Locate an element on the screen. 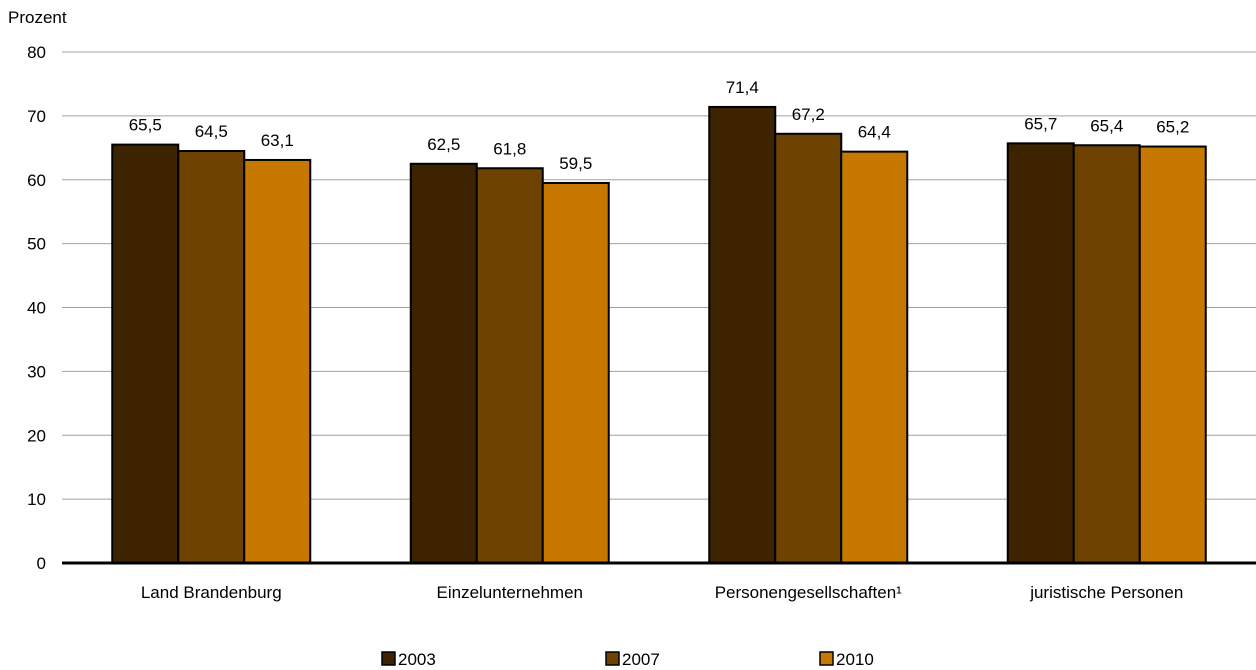  category-label: juristische Personen is located at coordinates (1106, 592).